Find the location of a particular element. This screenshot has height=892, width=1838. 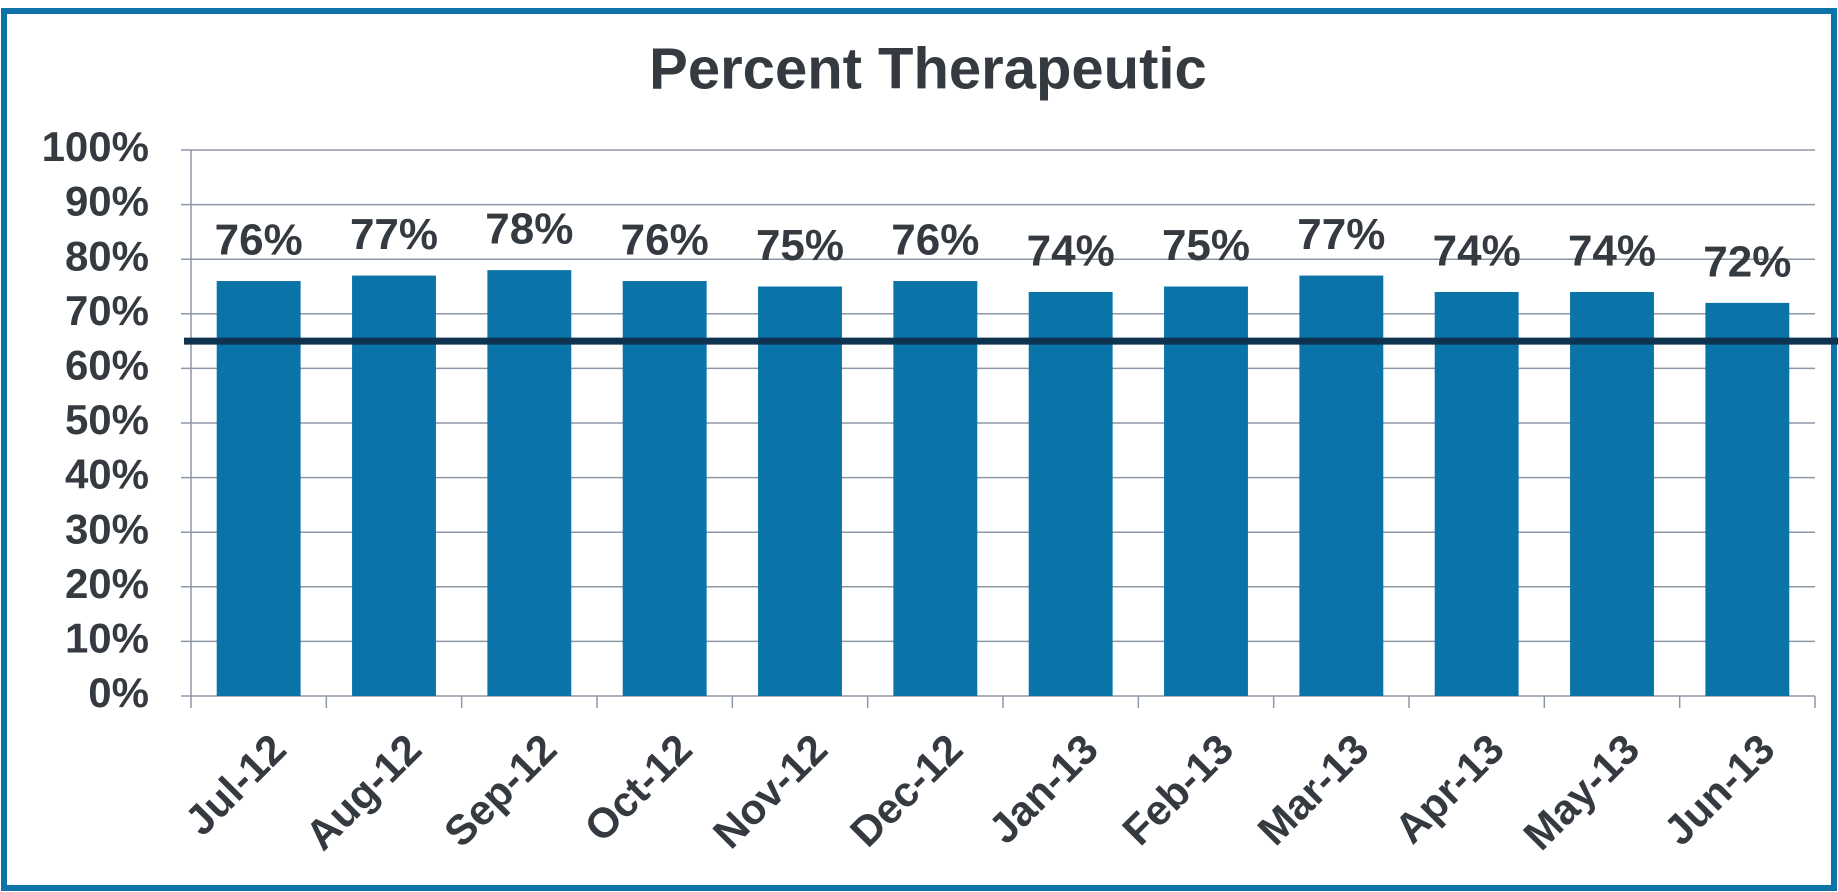

y-tick-label: 60% is located at coordinates (107, 364).